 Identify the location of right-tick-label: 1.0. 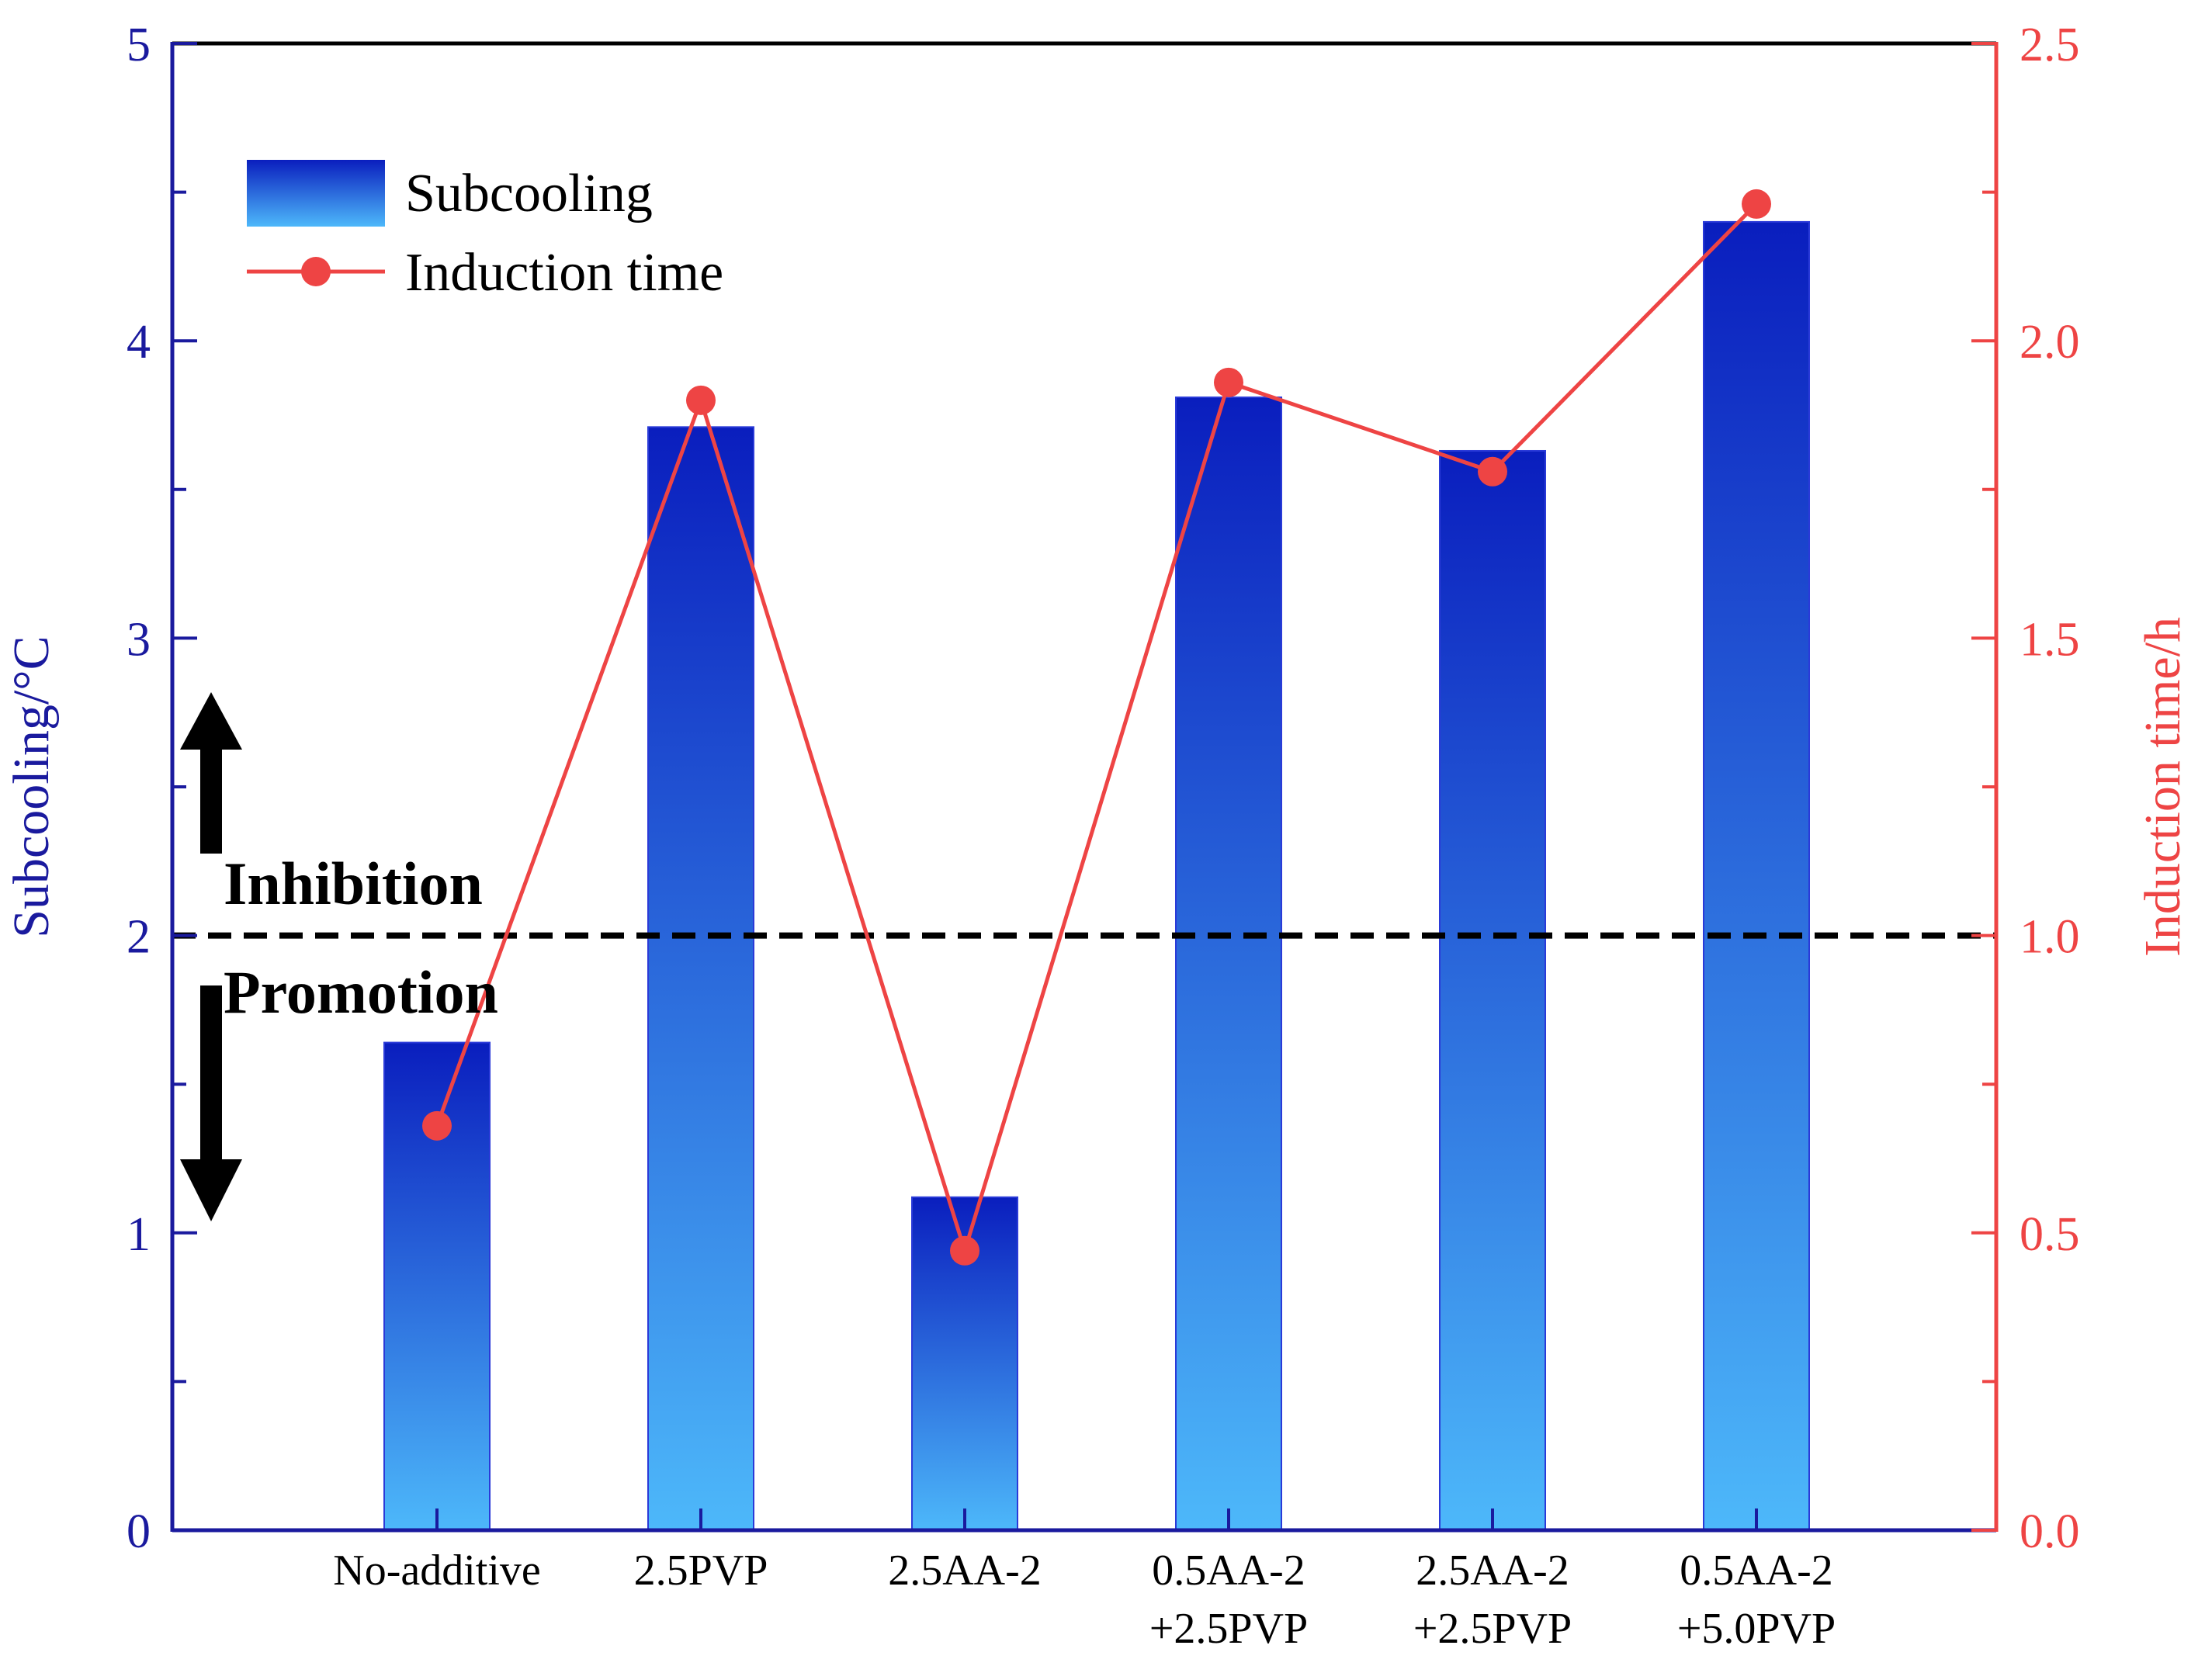
(2050, 937).